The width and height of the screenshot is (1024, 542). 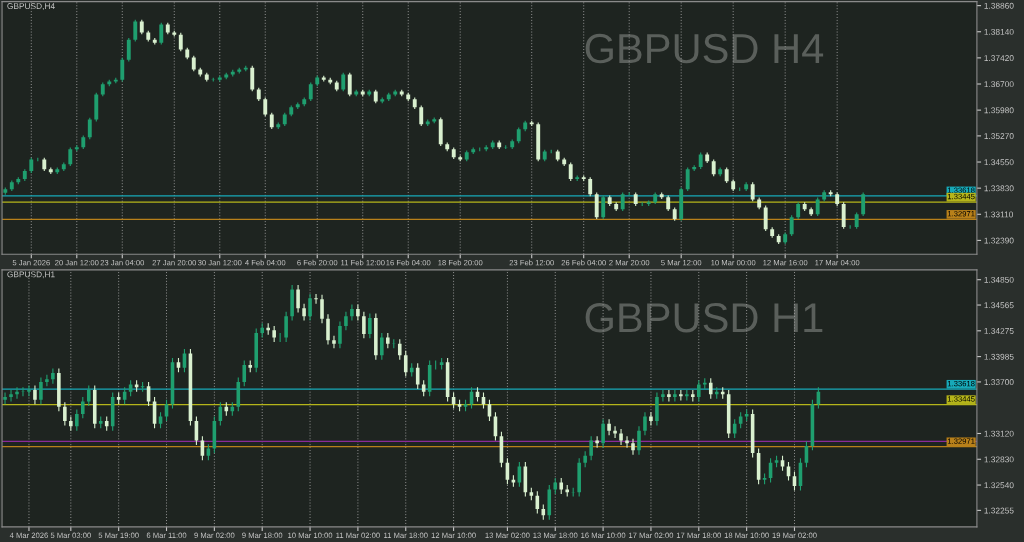 I want to click on annotation: GBPUSD H4, so click(x=704, y=48).